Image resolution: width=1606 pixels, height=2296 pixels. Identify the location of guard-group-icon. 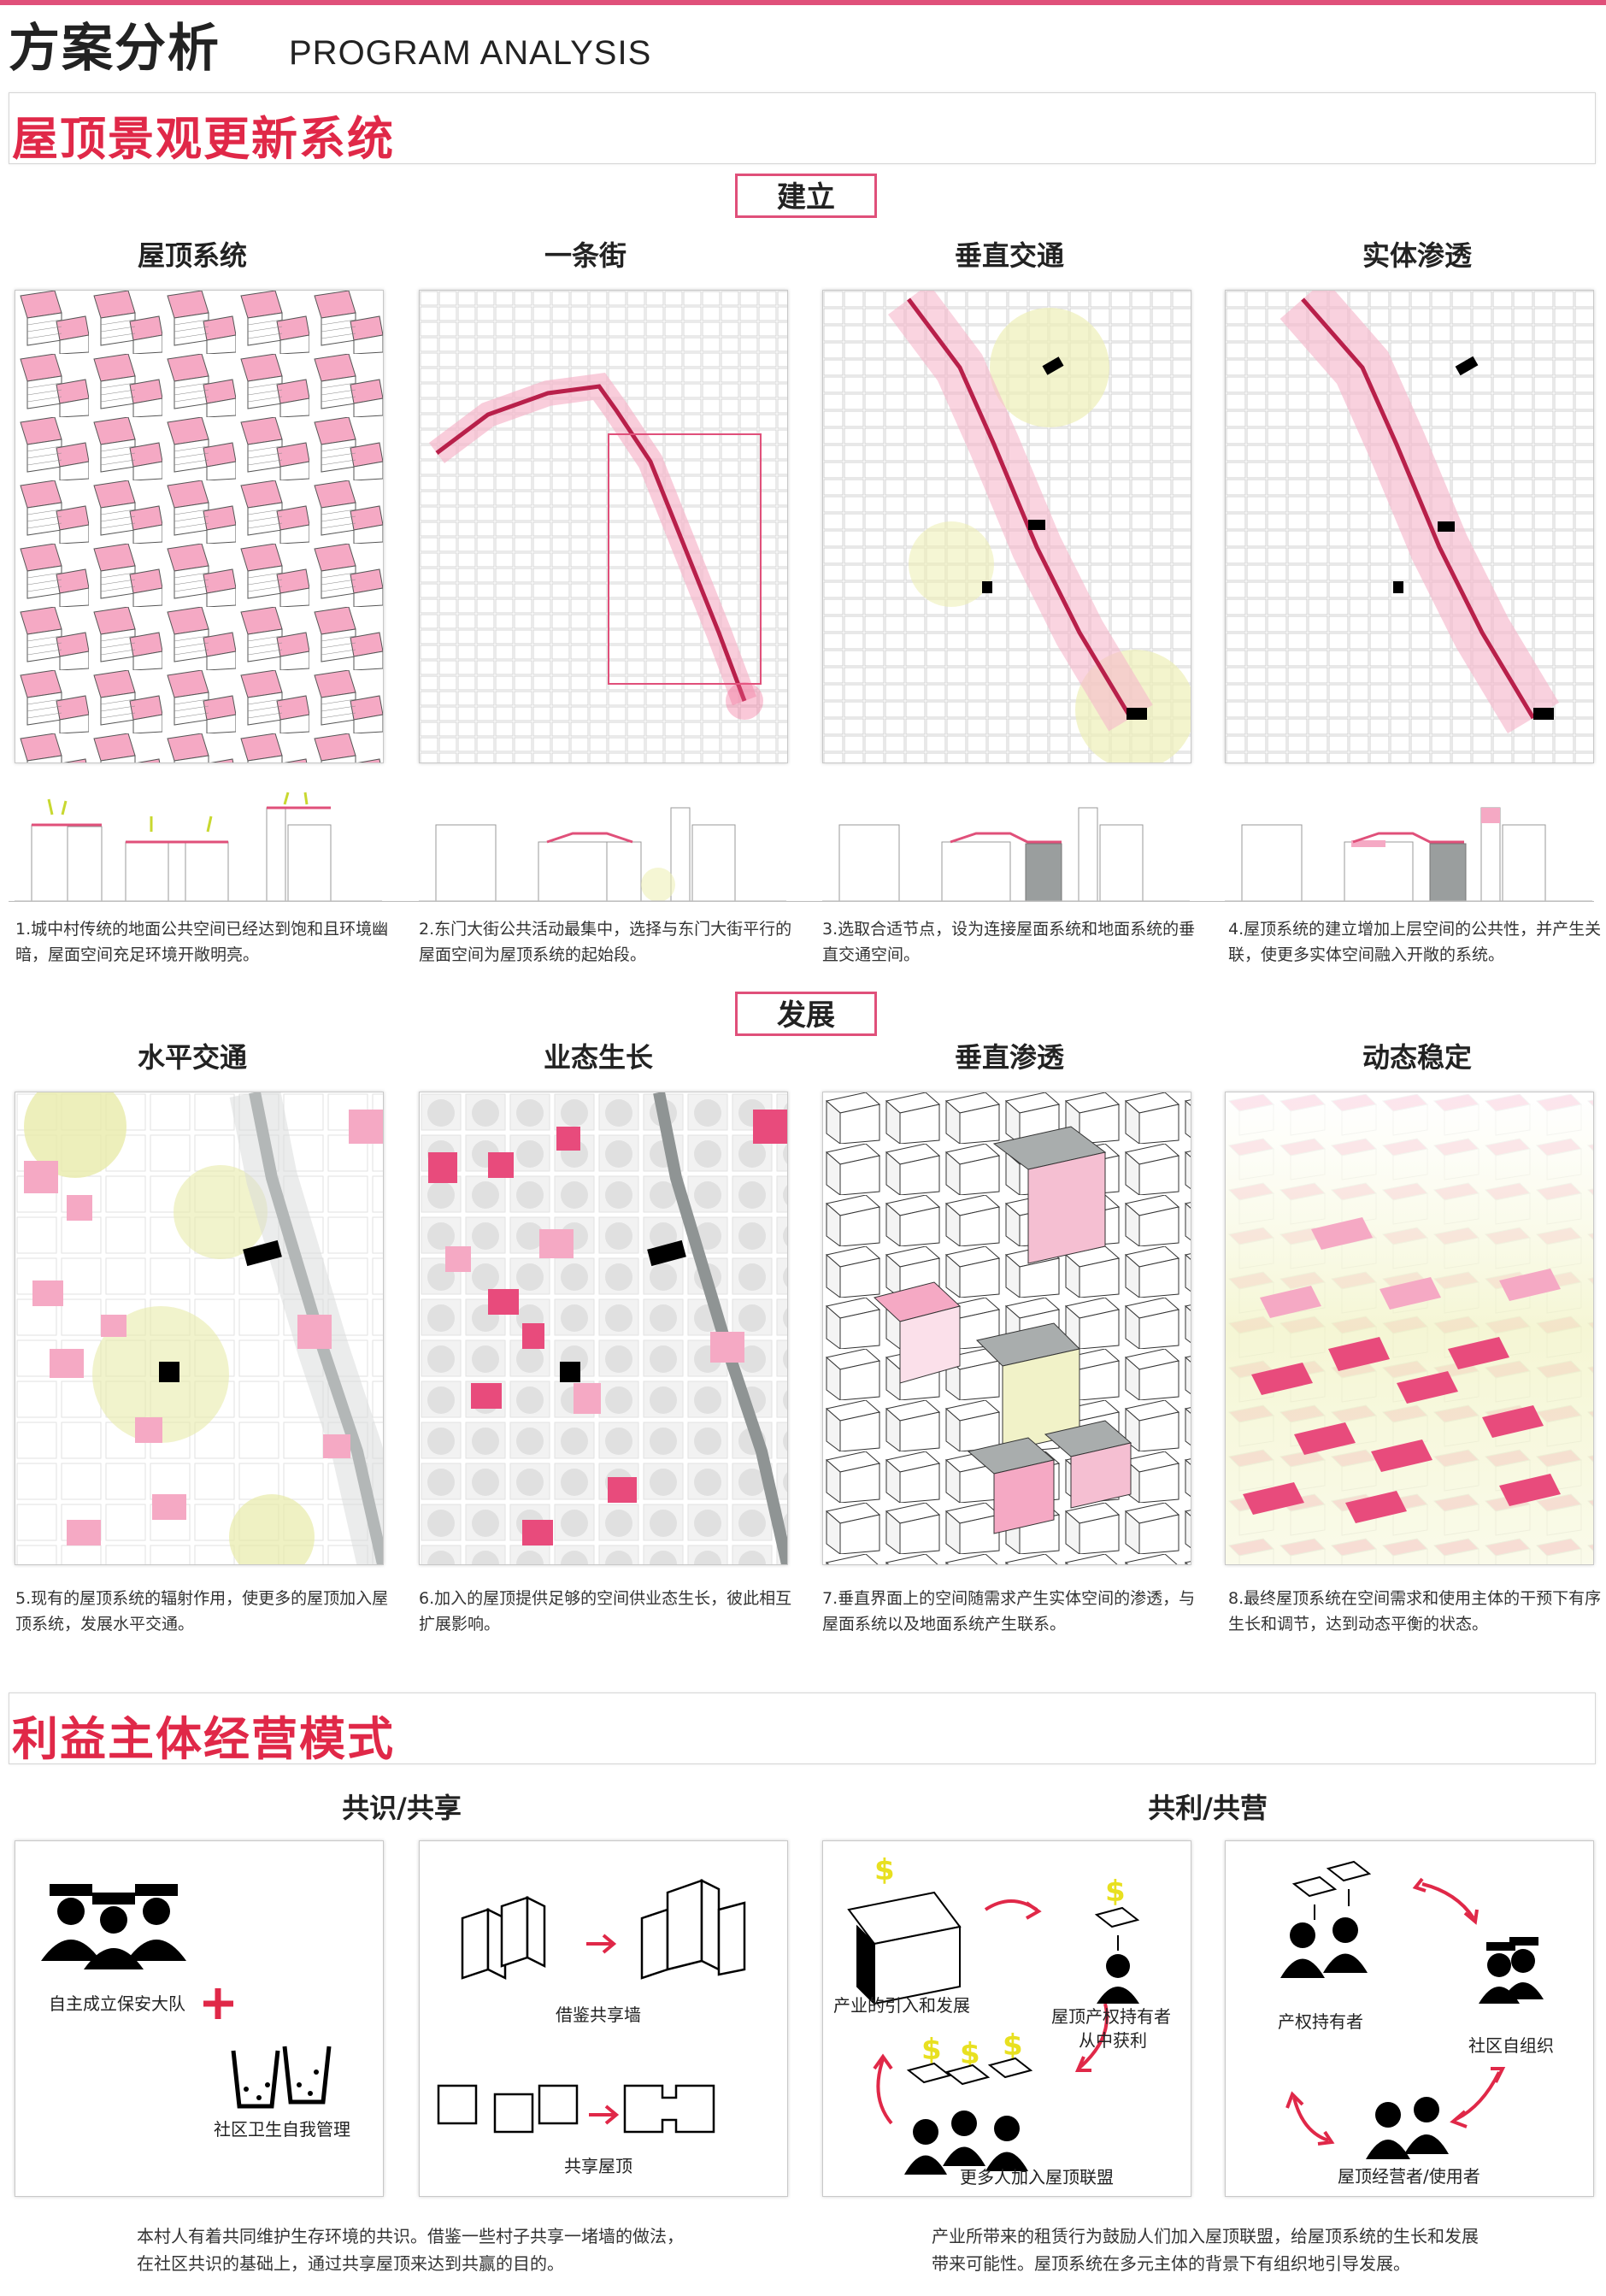
(113, 1926).